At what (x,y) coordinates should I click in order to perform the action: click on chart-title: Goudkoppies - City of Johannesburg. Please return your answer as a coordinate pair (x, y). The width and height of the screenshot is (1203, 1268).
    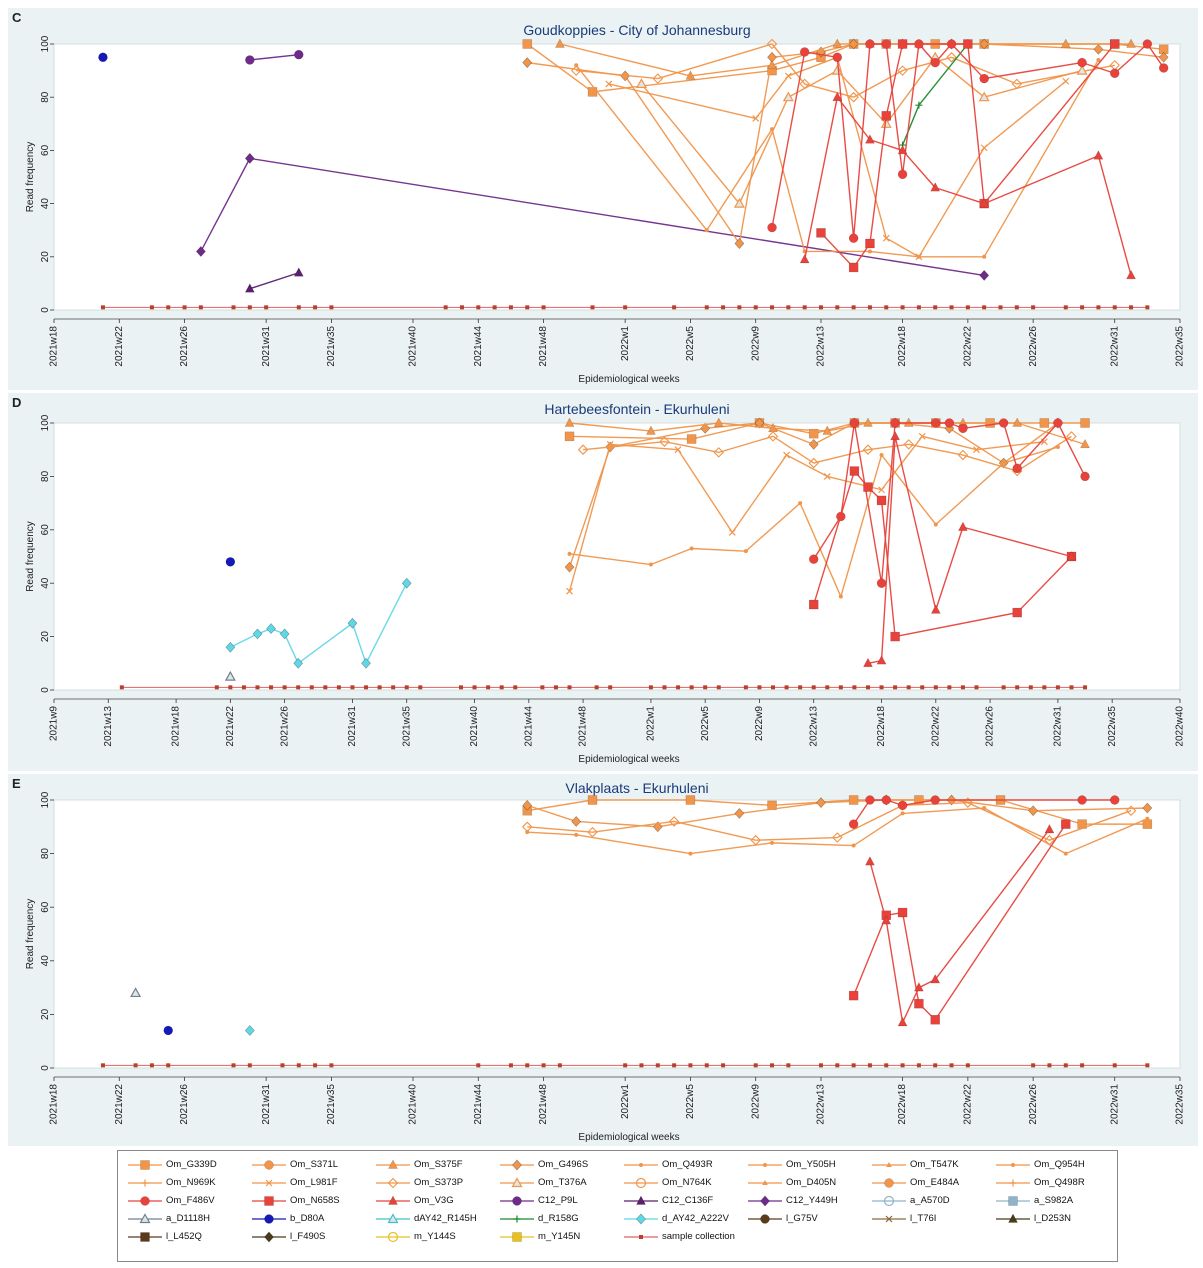
    Looking at the image, I should click on (636, 30).